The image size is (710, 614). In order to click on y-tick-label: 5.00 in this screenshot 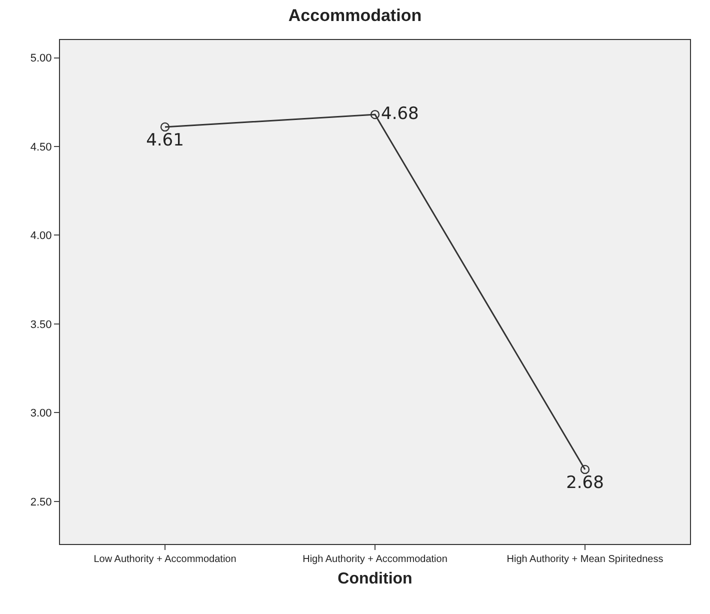, I will do `click(41, 58)`.